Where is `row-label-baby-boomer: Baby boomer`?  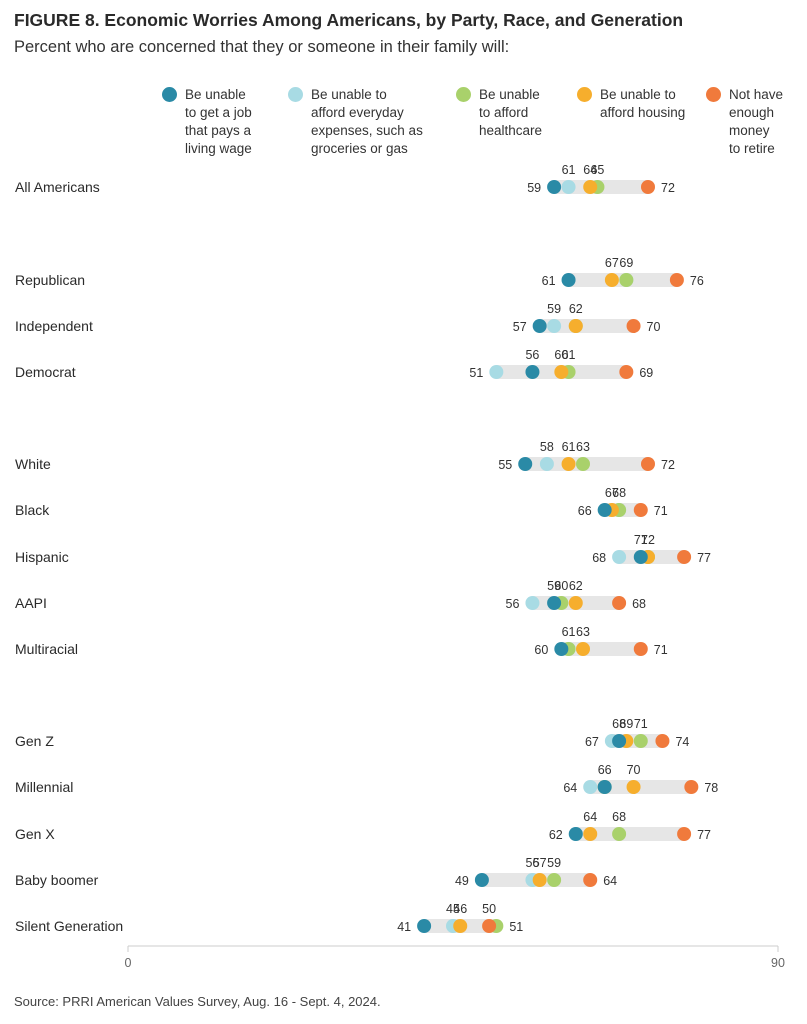 row-label-baby-boomer: Baby boomer is located at coordinates (57, 880).